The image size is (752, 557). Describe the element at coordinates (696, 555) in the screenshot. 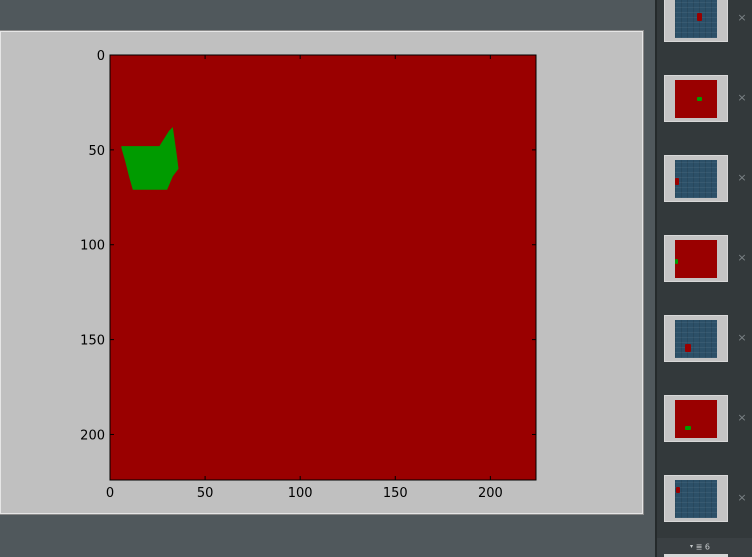

I see `thumbnail-partial` at that location.